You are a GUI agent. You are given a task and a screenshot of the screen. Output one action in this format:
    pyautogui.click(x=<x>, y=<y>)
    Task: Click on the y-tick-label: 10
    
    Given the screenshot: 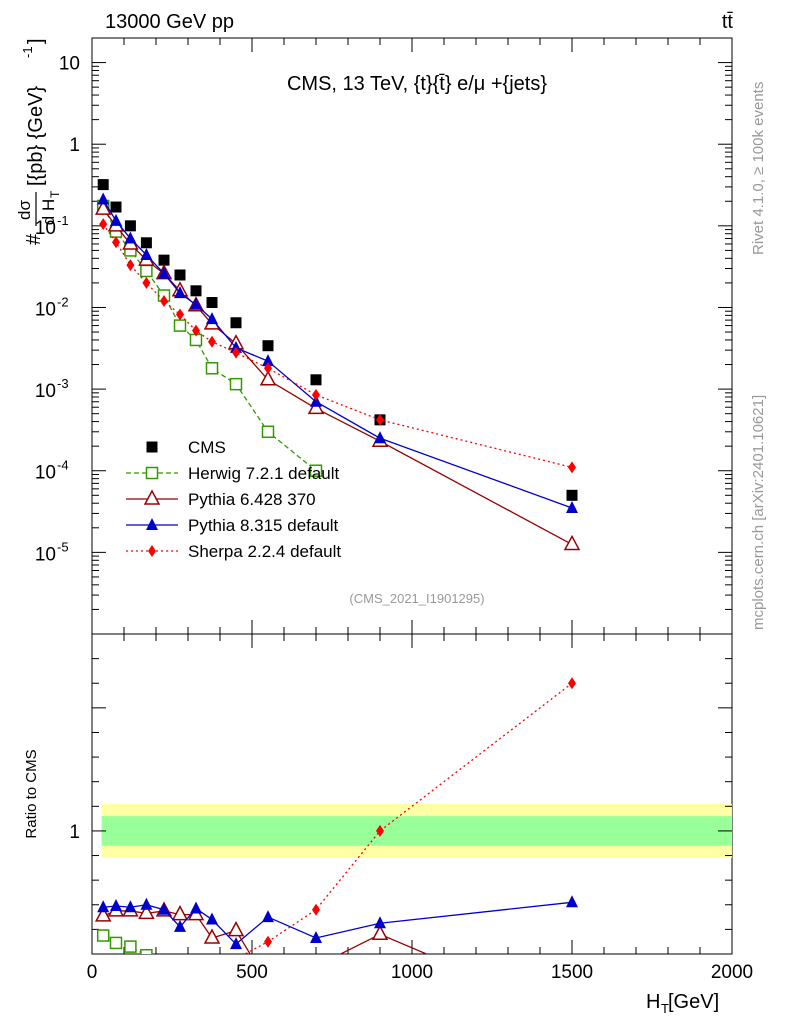 What is the action you would take?
    pyautogui.click(x=69, y=64)
    